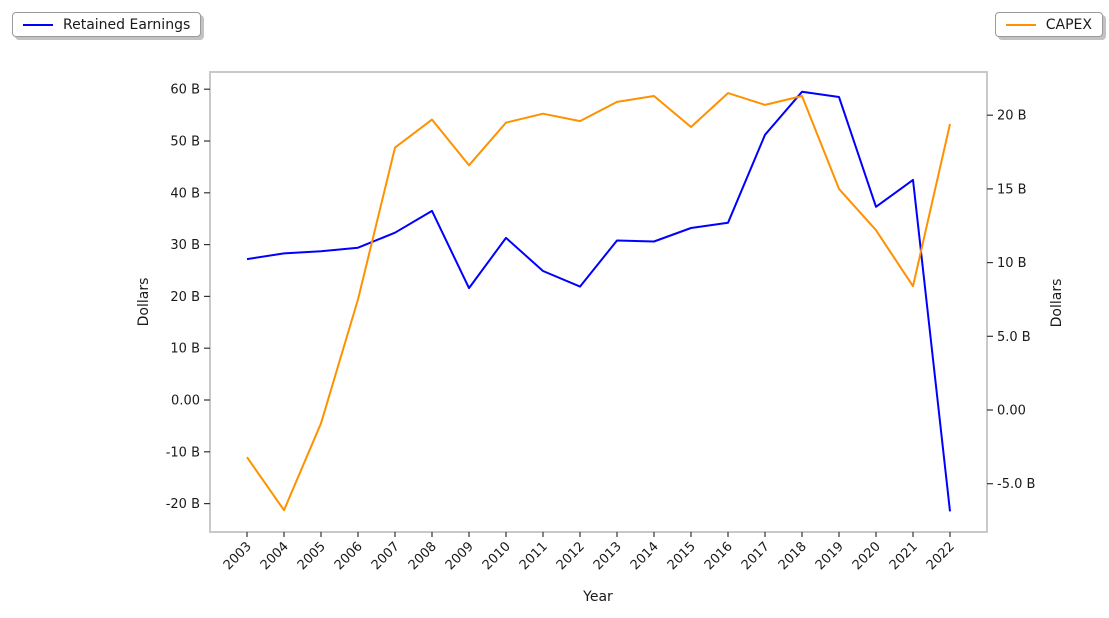 This screenshot has height=618, width=1109. What do you see at coordinates (185, 245) in the screenshot?
I see `y-left-tick-label: 30 B` at bounding box center [185, 245].